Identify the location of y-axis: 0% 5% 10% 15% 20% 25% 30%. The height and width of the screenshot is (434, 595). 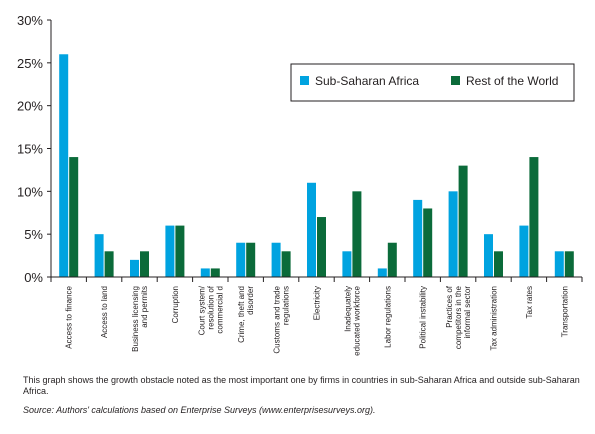
(34, 149).